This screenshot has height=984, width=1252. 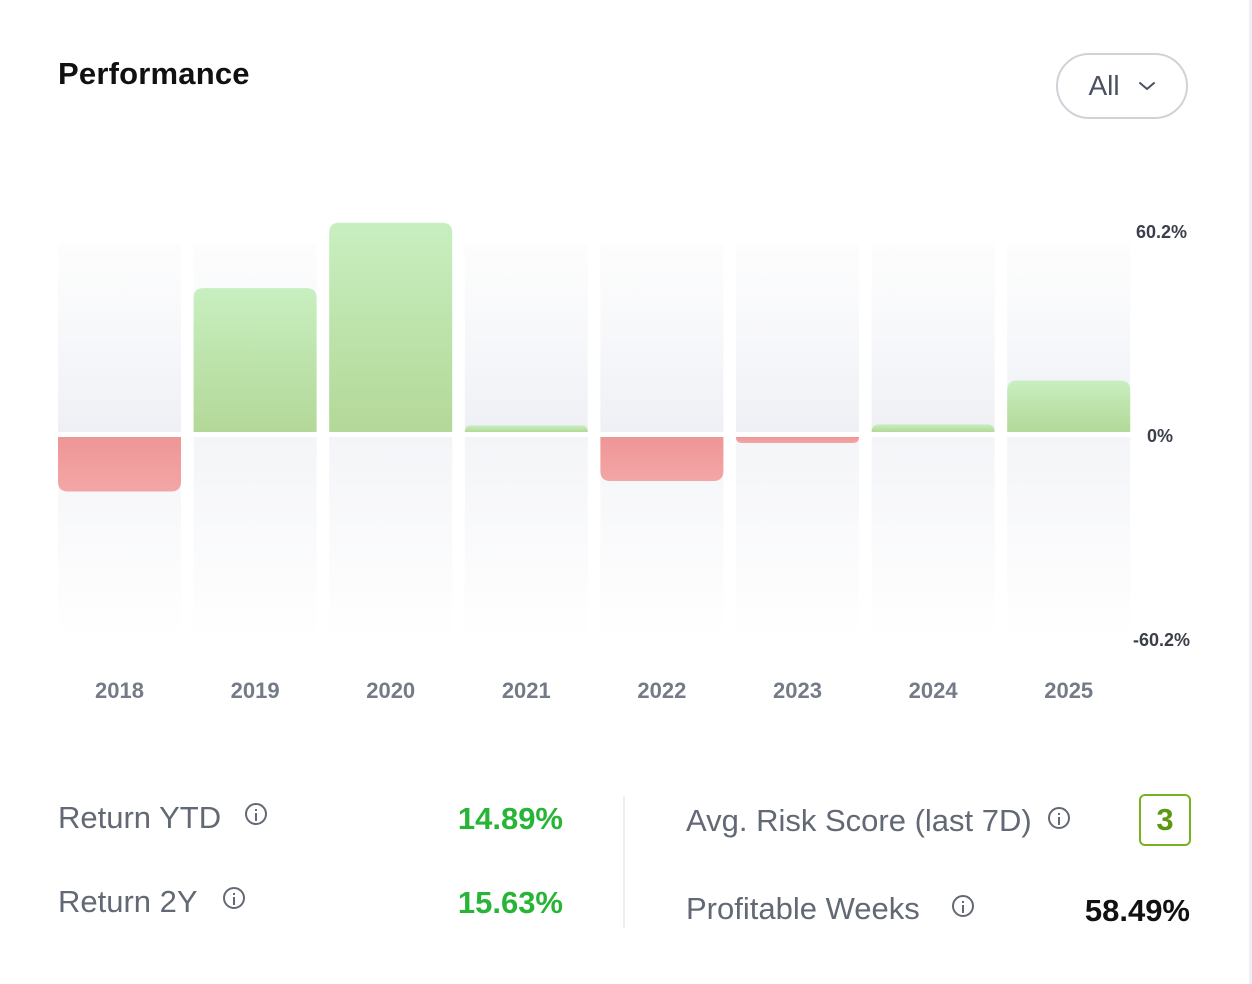 What do you see at coordinates (119, 464) in the screenshot?
I see `bar-2018` at bounding box center [119, 464].